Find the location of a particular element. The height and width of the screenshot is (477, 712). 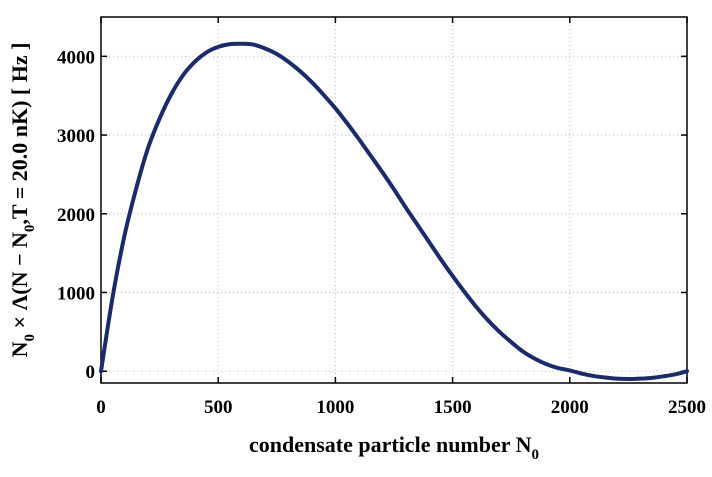

y-tick-label: 4000 is located at coordinates (76, 57).